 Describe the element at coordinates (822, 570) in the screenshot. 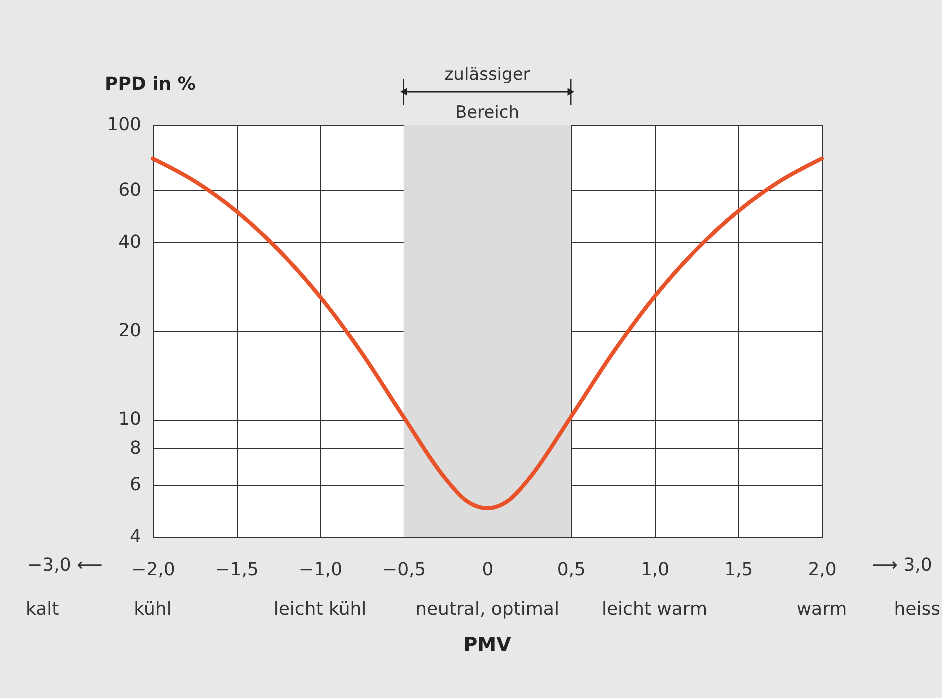

I see `x-tick-label: 2,0` at that location.